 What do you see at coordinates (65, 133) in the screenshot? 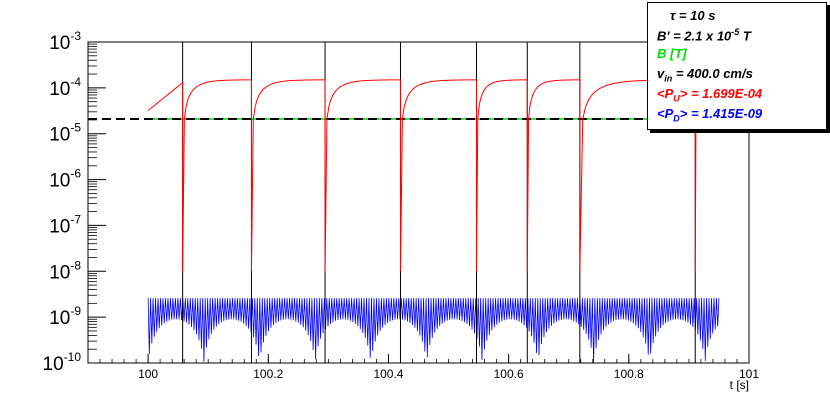
I see `y-tick-label-5: 10⁻⁵` at bounding box center [65, 133].